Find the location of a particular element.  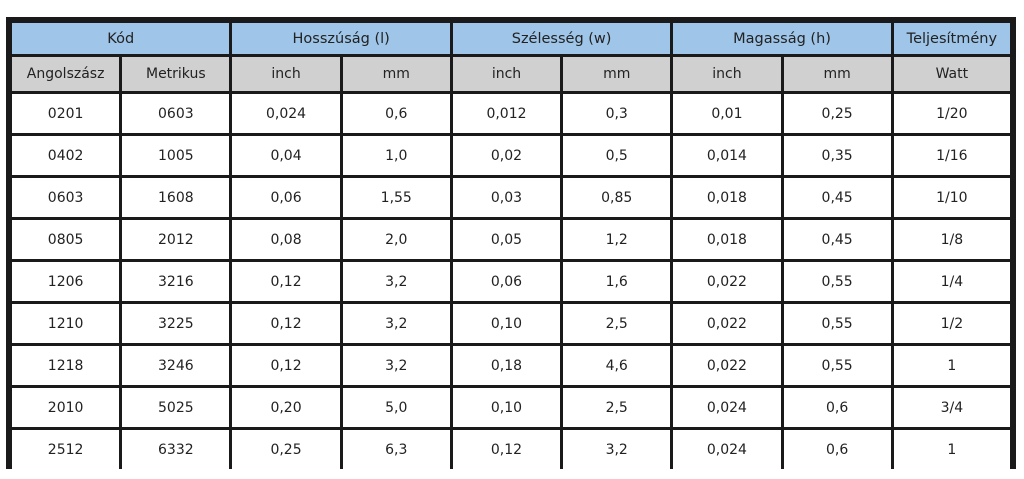

table-cell: 3225 is located at coordinates (176, 323).